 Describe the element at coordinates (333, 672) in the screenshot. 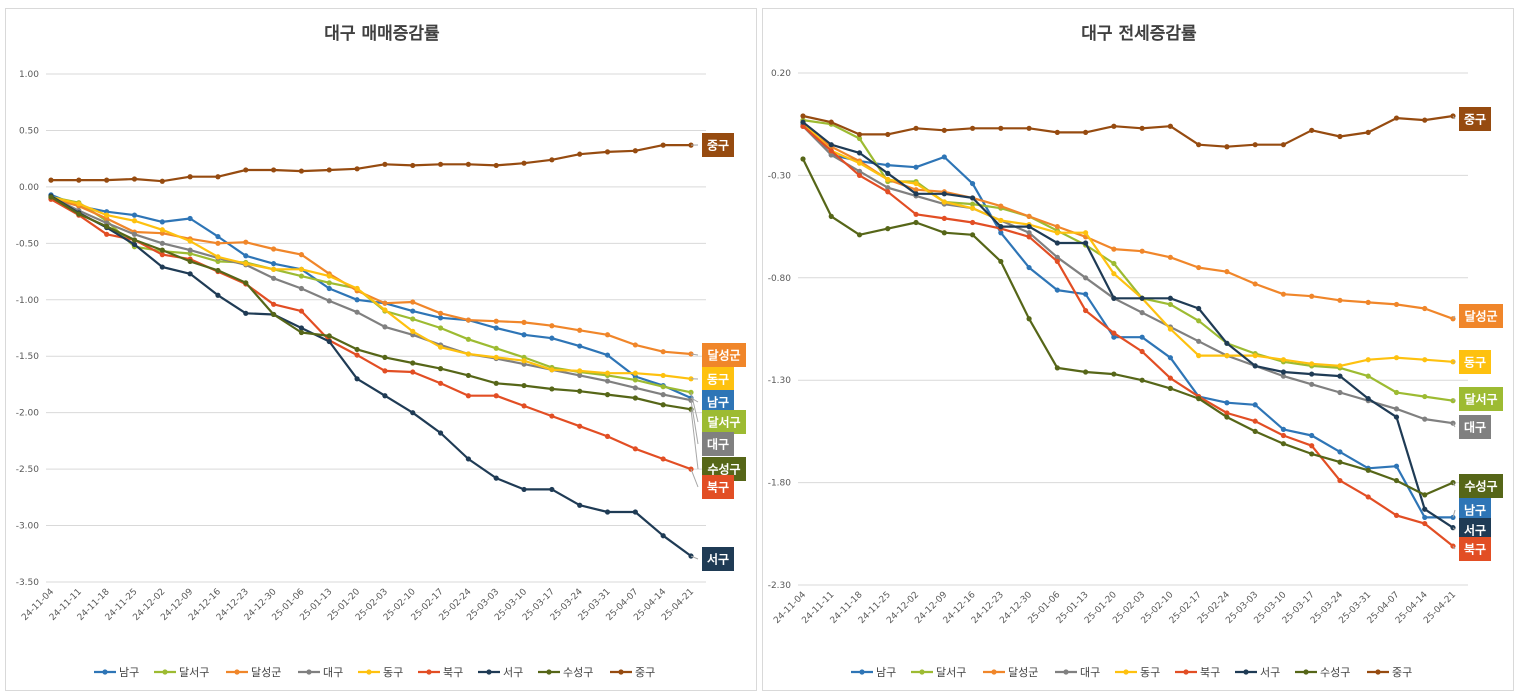

I see `legend-label: 대구` at that location.